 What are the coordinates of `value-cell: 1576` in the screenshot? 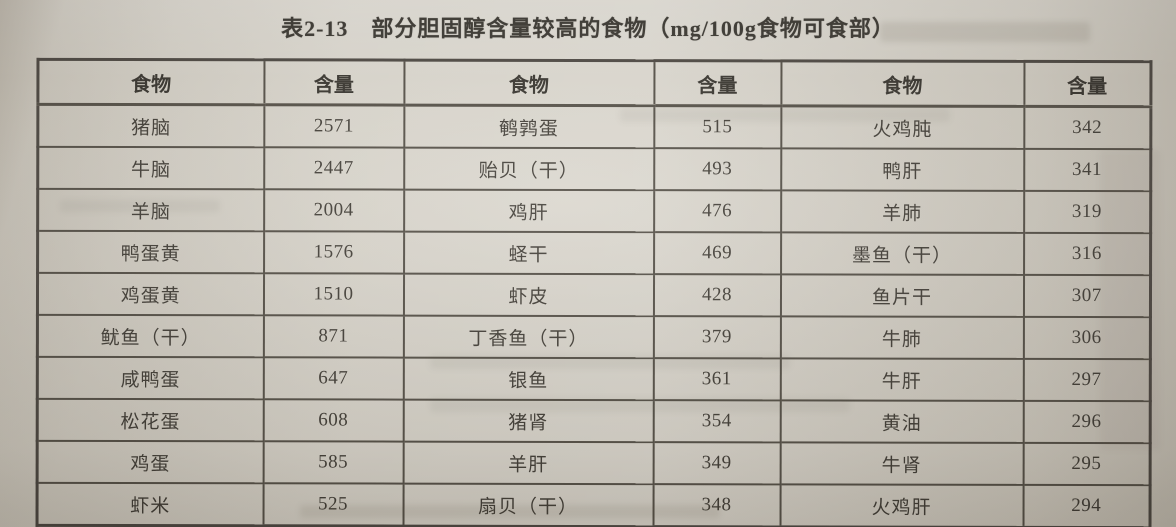 It's located at (333, 252).